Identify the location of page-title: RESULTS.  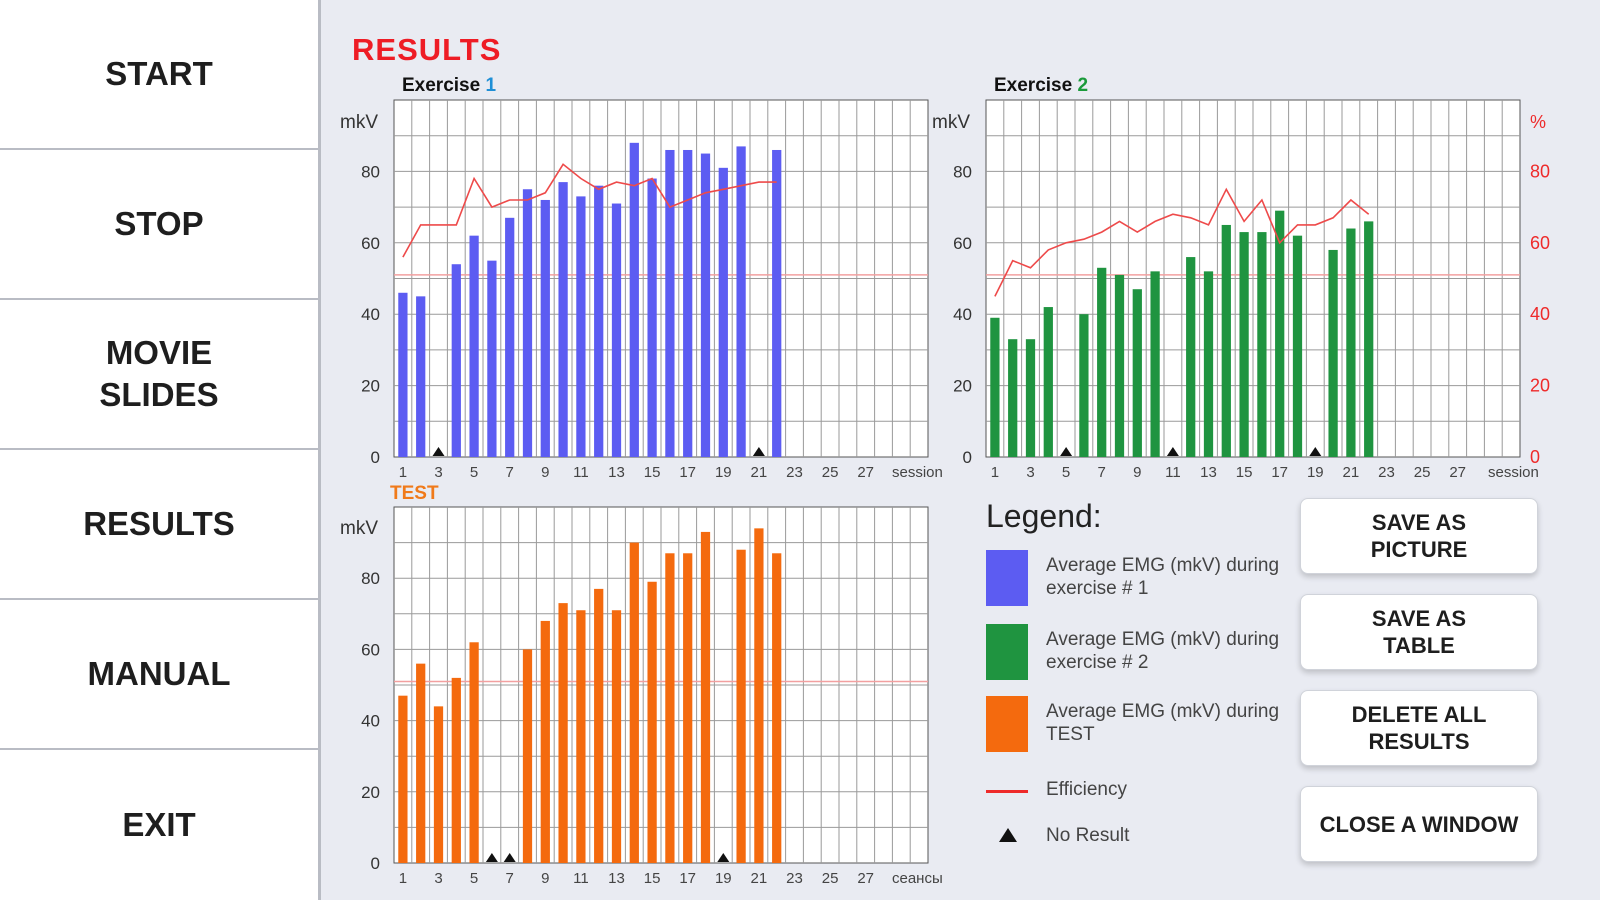
(427, 49).